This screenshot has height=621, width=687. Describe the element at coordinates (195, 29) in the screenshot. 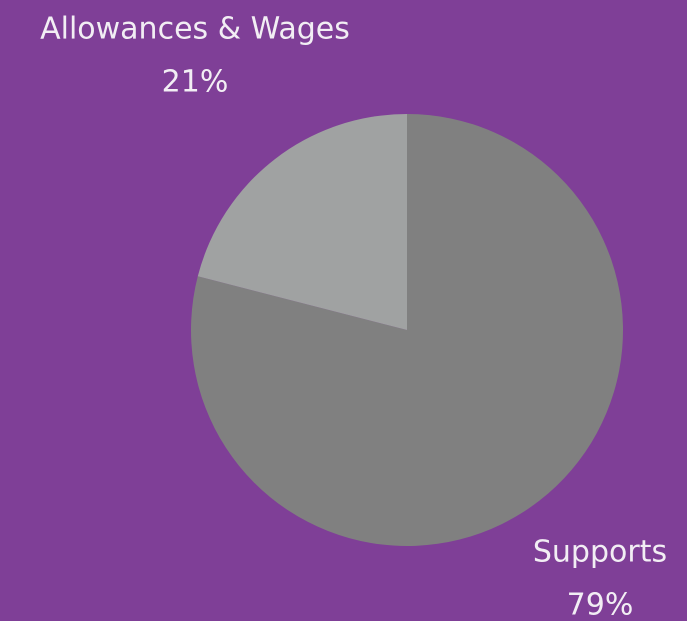

I see `slice-label: Allowances & Wages` at that location.